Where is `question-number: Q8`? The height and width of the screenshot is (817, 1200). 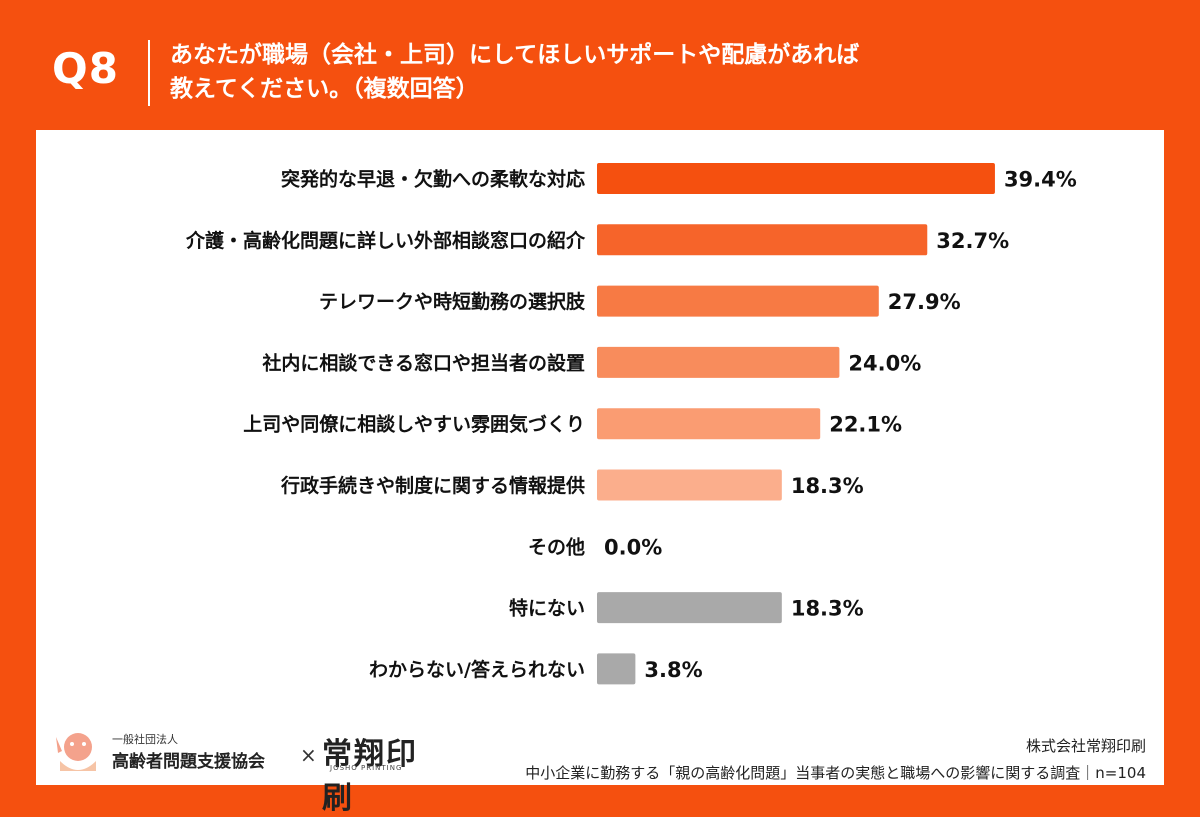 question-number: Q8 is located at coordinates (85, 68).